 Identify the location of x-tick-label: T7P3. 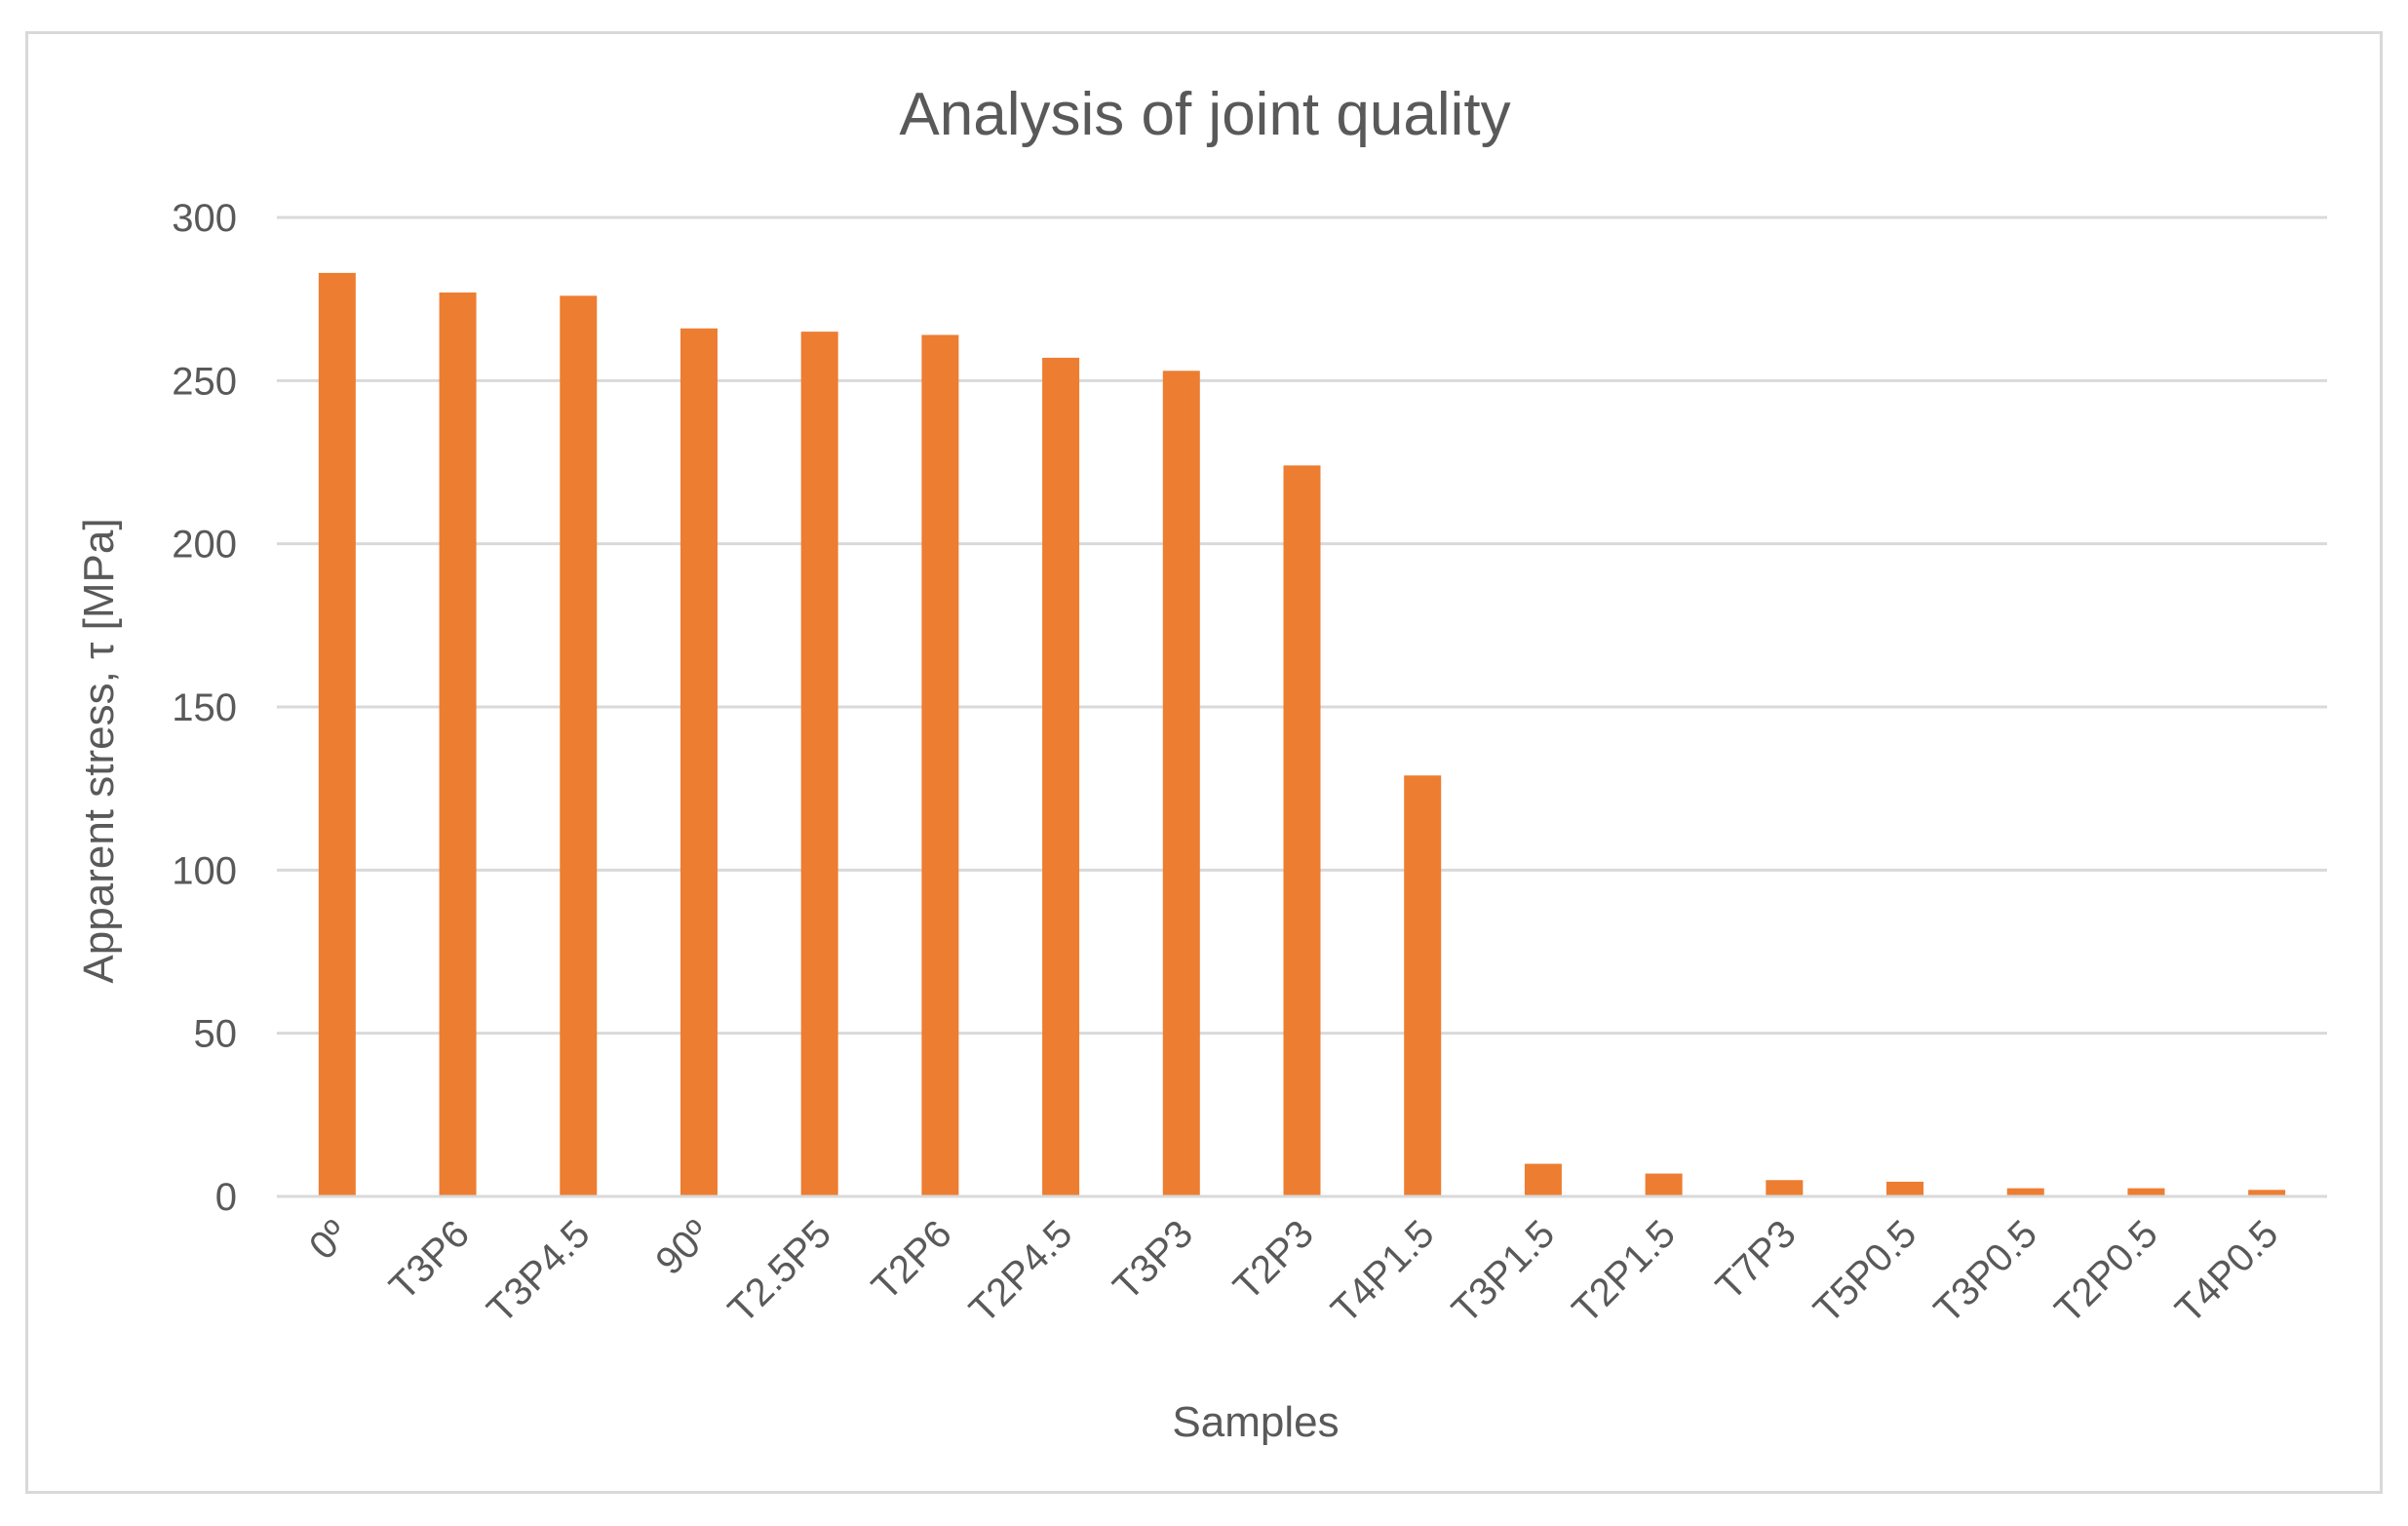
(1756, 1261).